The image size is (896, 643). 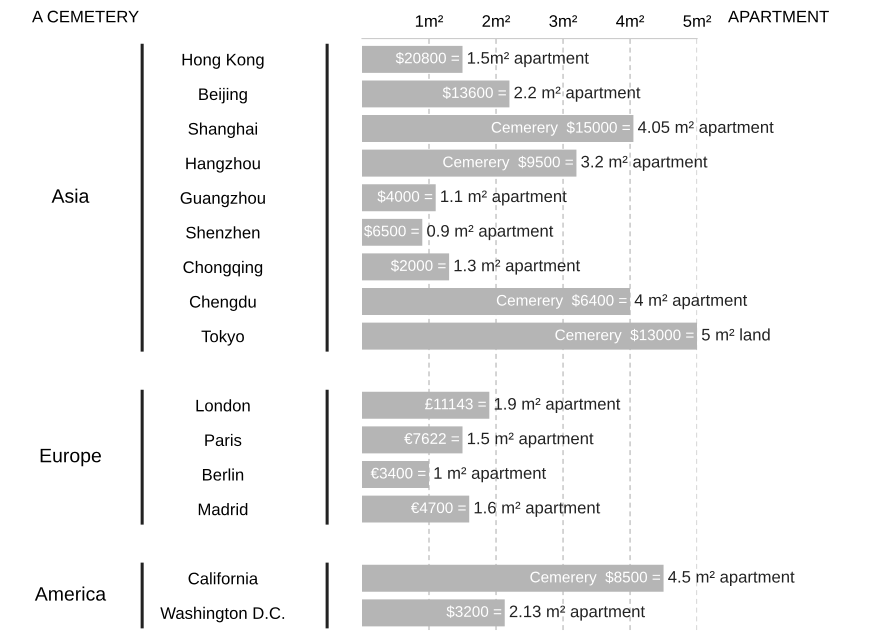 What do you see at coordinates (736, 334) in the screenshot?
I see `data-label: 5 m² land` at bounding box center [736, 334].